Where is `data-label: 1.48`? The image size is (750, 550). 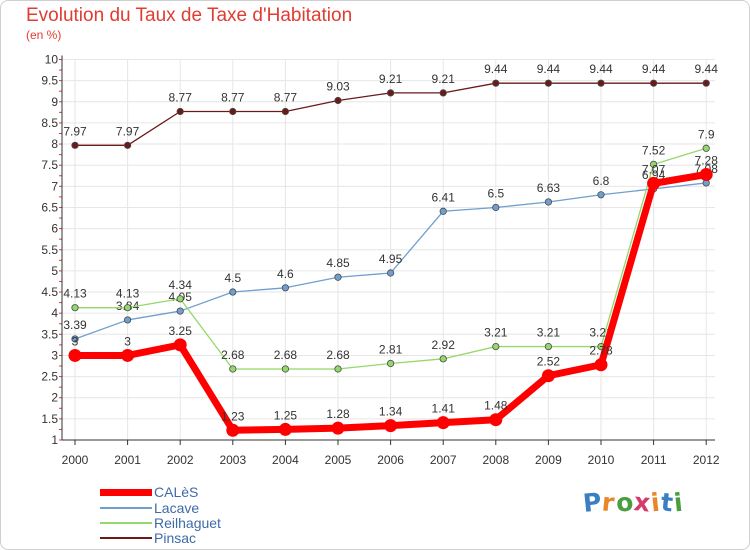 data-label: 1.48 is located at coordinates (496, 406).